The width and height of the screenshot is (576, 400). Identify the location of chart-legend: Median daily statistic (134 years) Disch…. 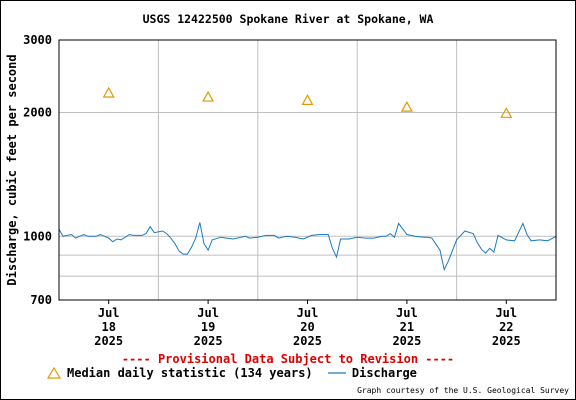
(236, 374).